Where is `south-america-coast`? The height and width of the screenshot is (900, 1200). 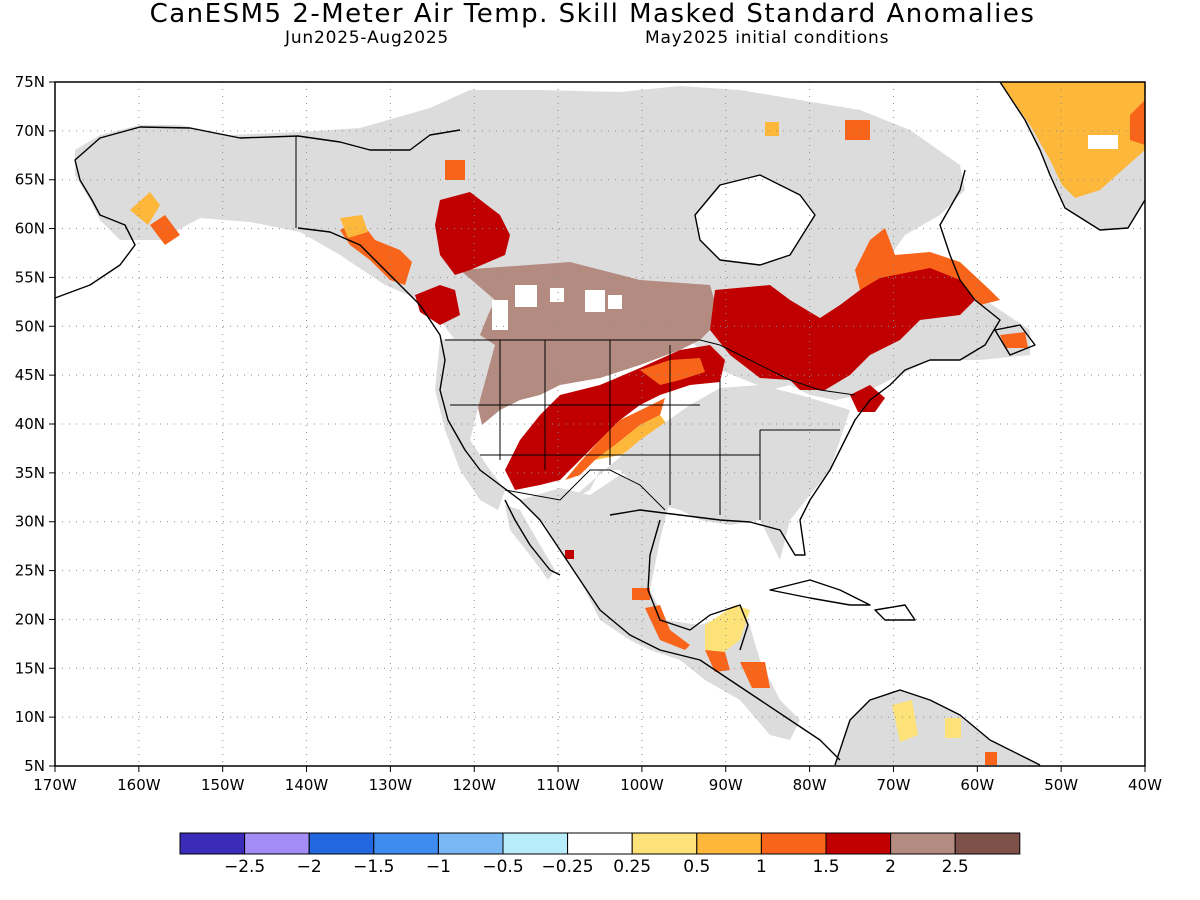
south-america-coast is located at coordinates (937, 727).